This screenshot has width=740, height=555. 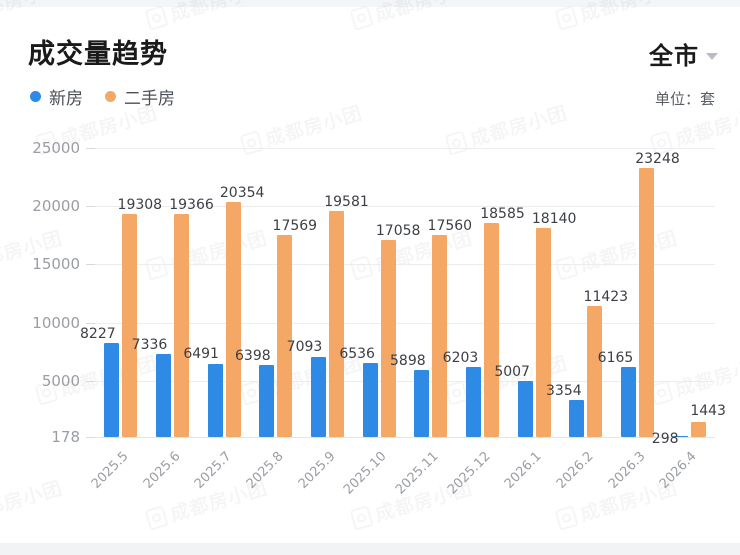 I want to click on x-axis-tick-label: 2025.7, so click(x=213, y=470).